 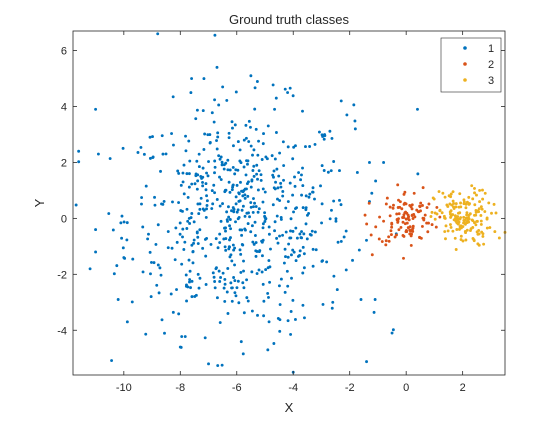 I want to click on legend-box, so click(x=471, y=65).